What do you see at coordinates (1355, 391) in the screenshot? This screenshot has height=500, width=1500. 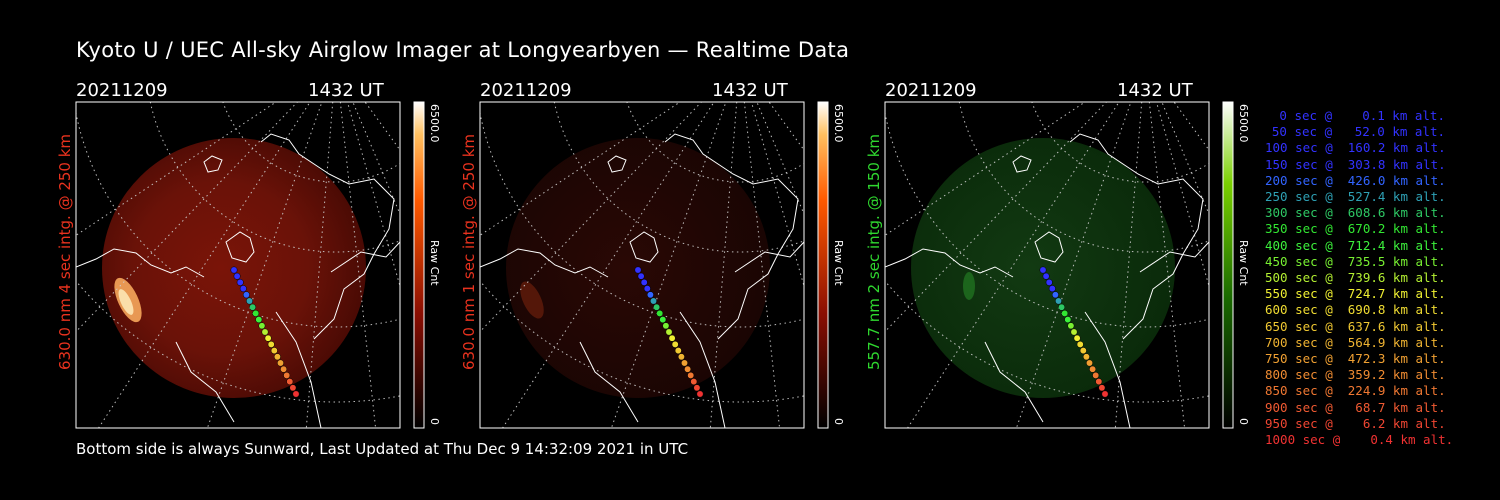 I see `legend-row: 850 sec @ 224.9 km alt.` at bounding box center [1355, 391].